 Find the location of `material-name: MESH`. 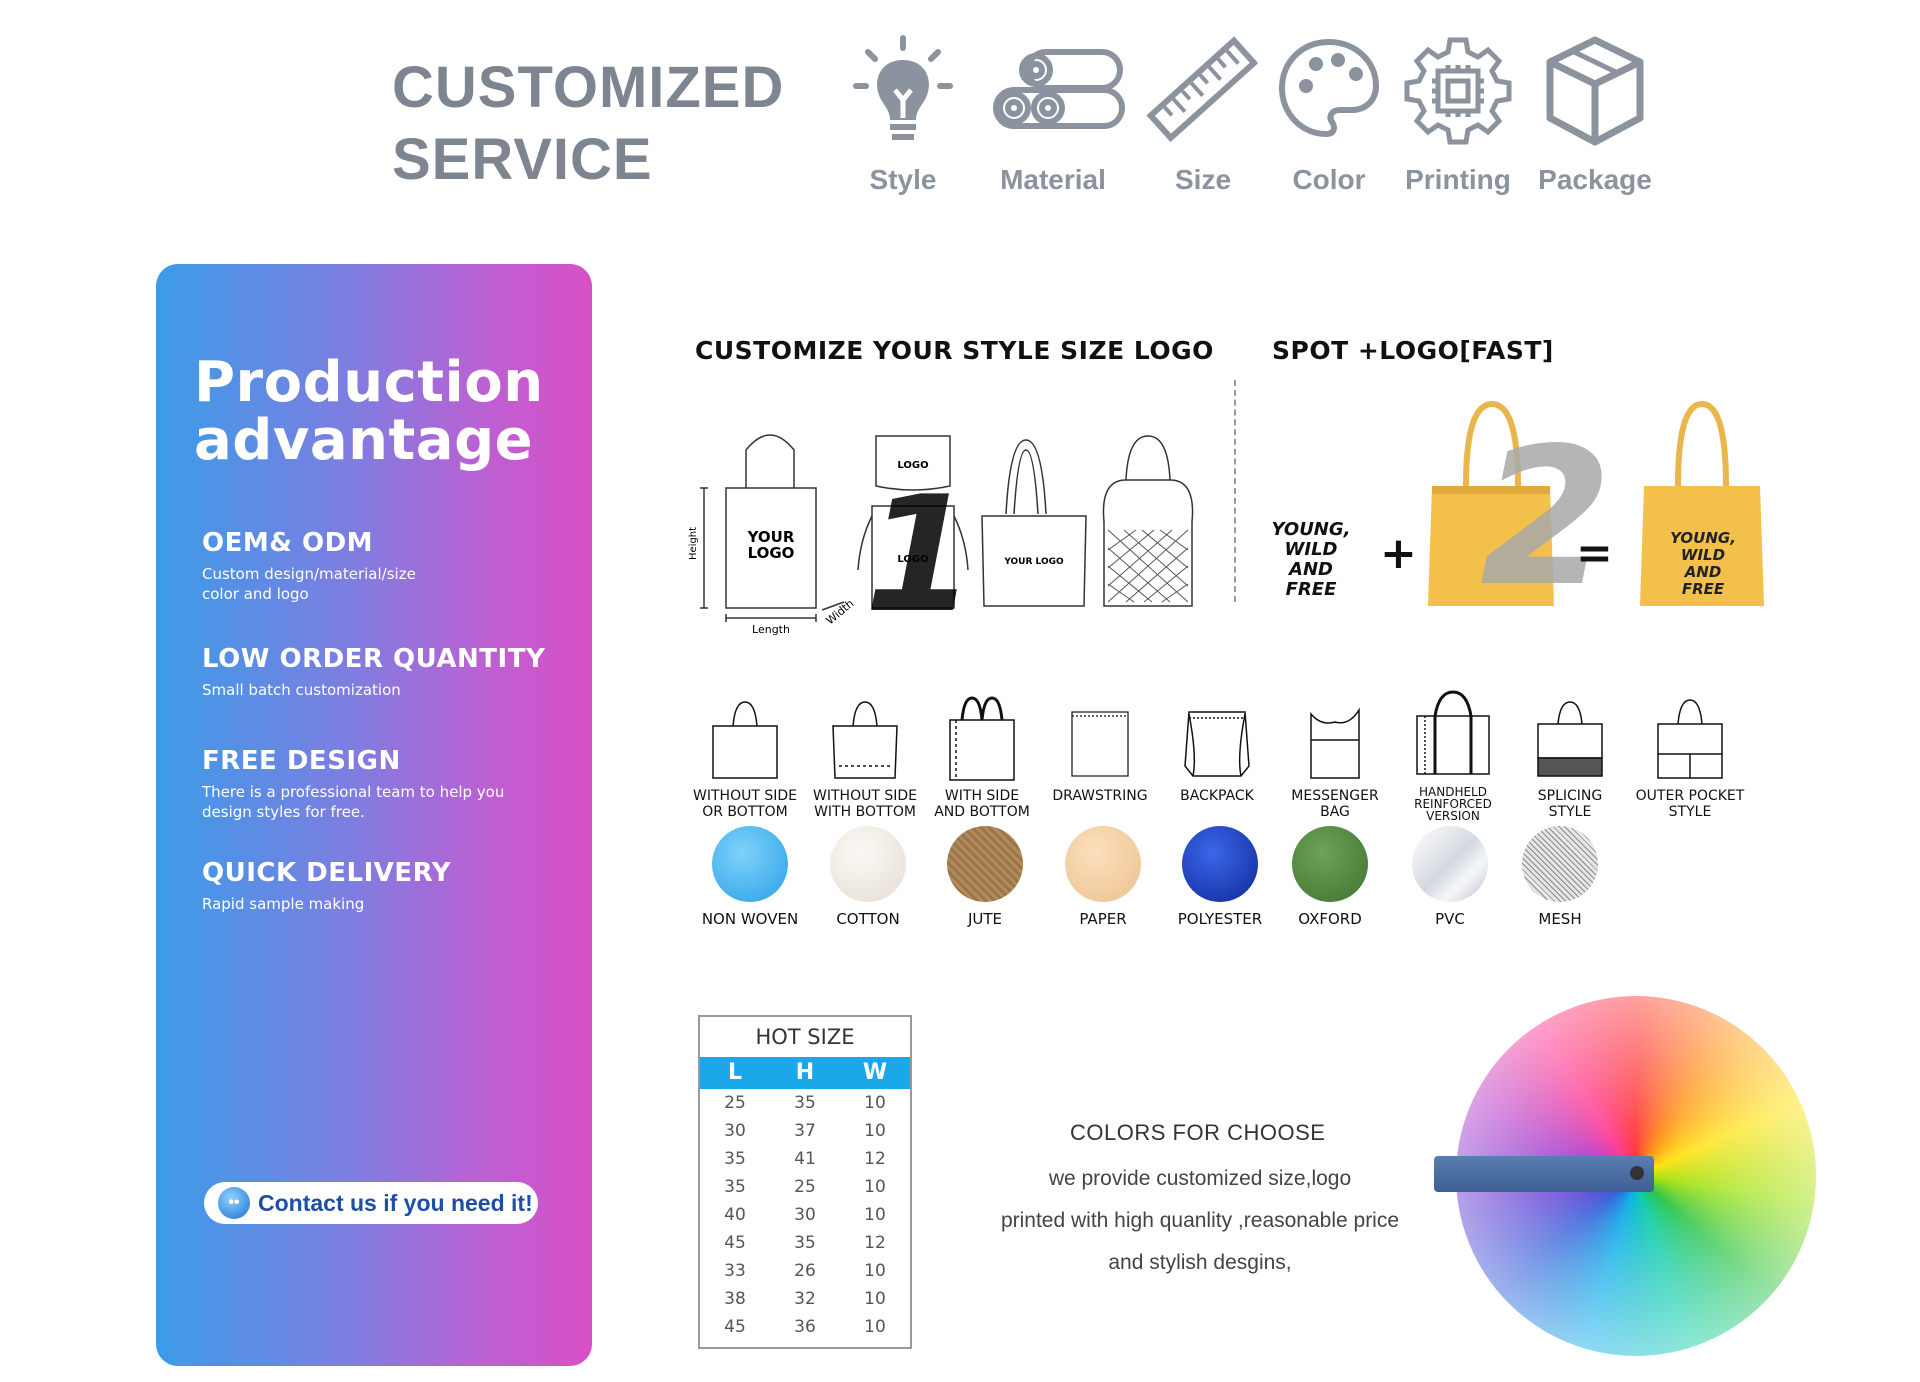

material-name: MESH is located at coordinates (1560, 919).